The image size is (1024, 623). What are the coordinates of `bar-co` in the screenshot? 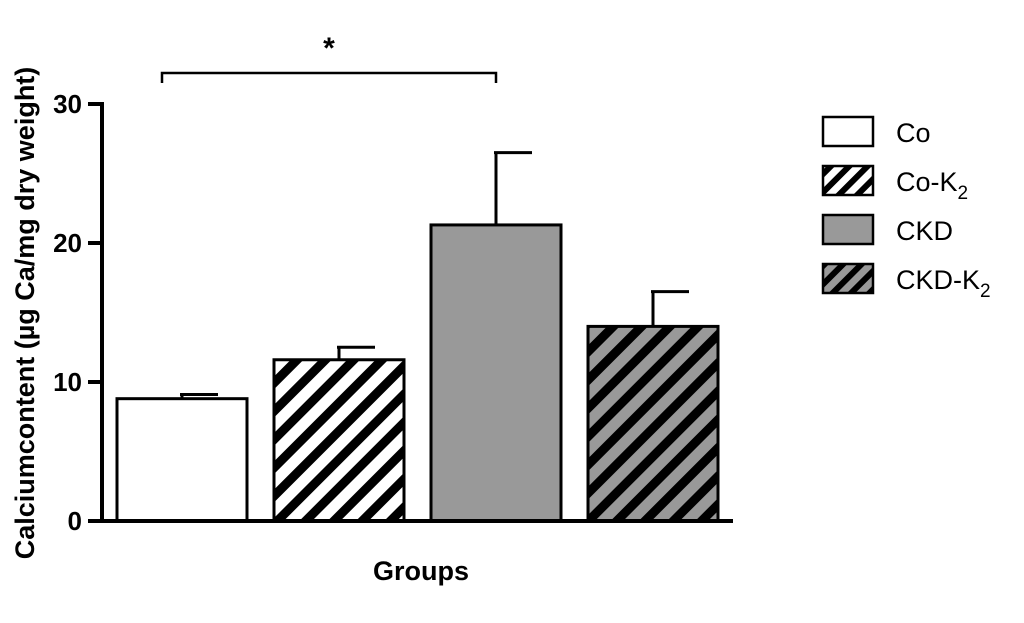 It's located at (182, 460).